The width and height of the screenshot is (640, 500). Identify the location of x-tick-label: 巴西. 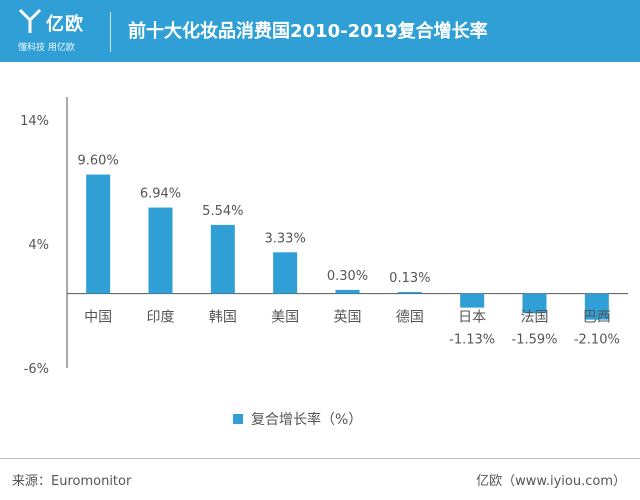
(597, 318).